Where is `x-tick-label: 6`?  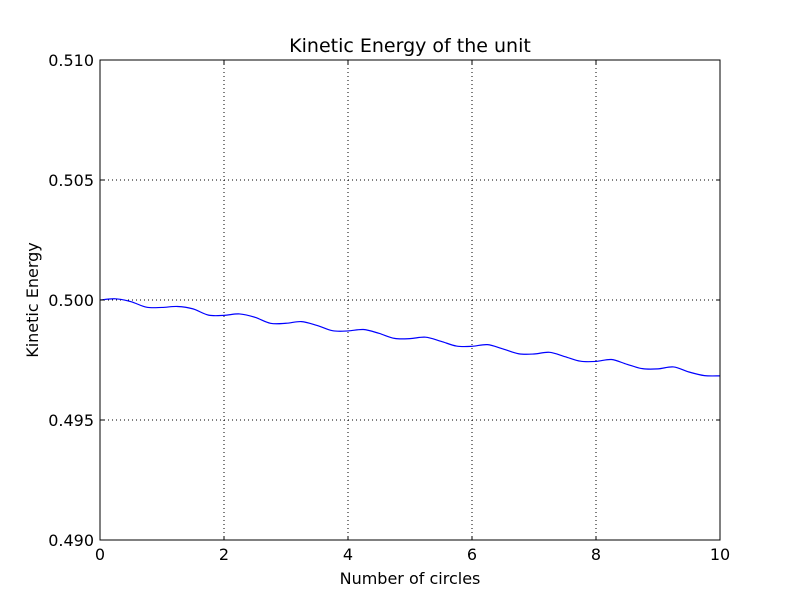 x-tick-label: 6 is located at coordinates (472, 554).